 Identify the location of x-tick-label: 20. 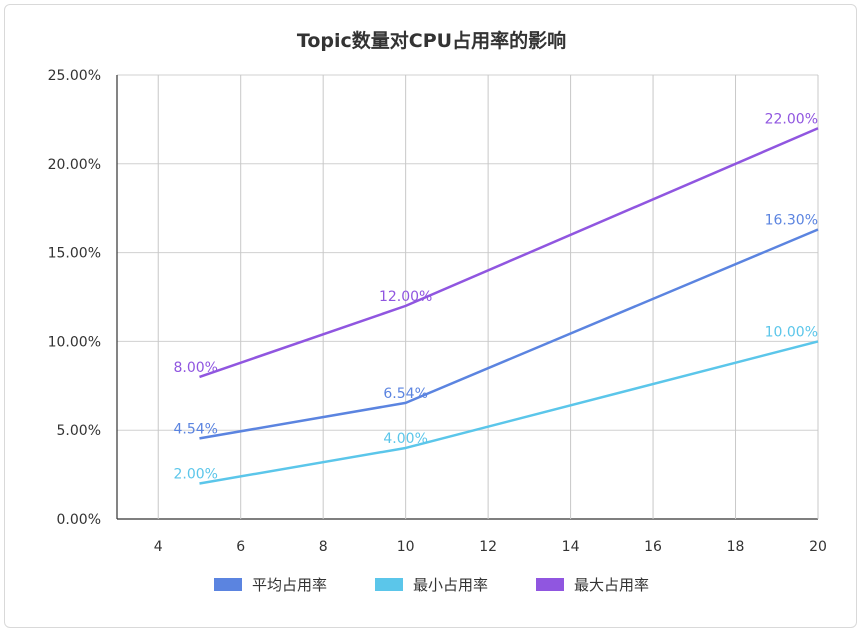
(818, 547).